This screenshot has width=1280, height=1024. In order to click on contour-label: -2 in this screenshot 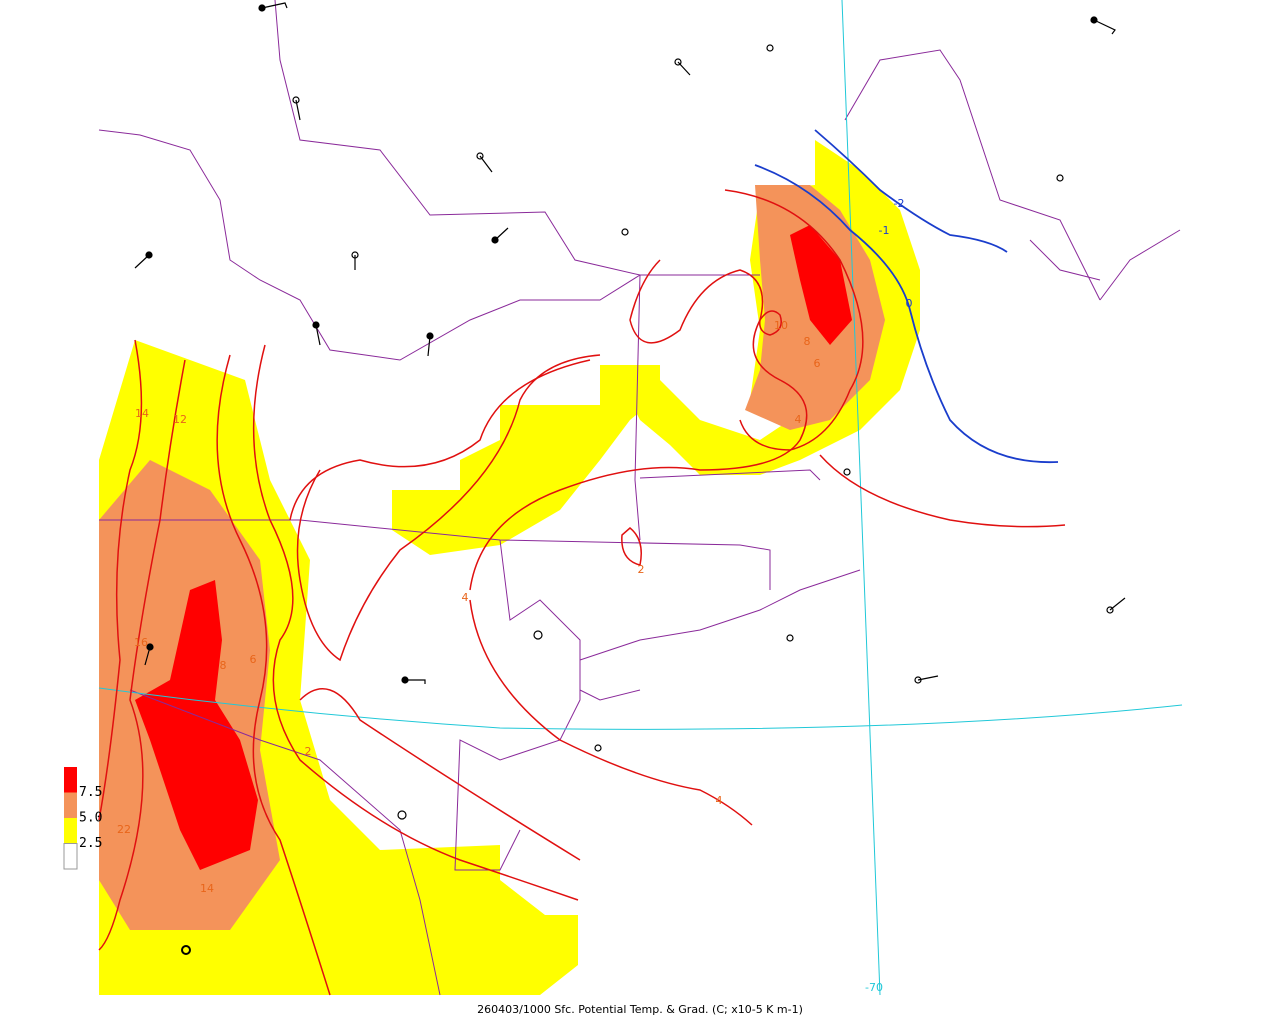, I will do `click(899, 203)`.